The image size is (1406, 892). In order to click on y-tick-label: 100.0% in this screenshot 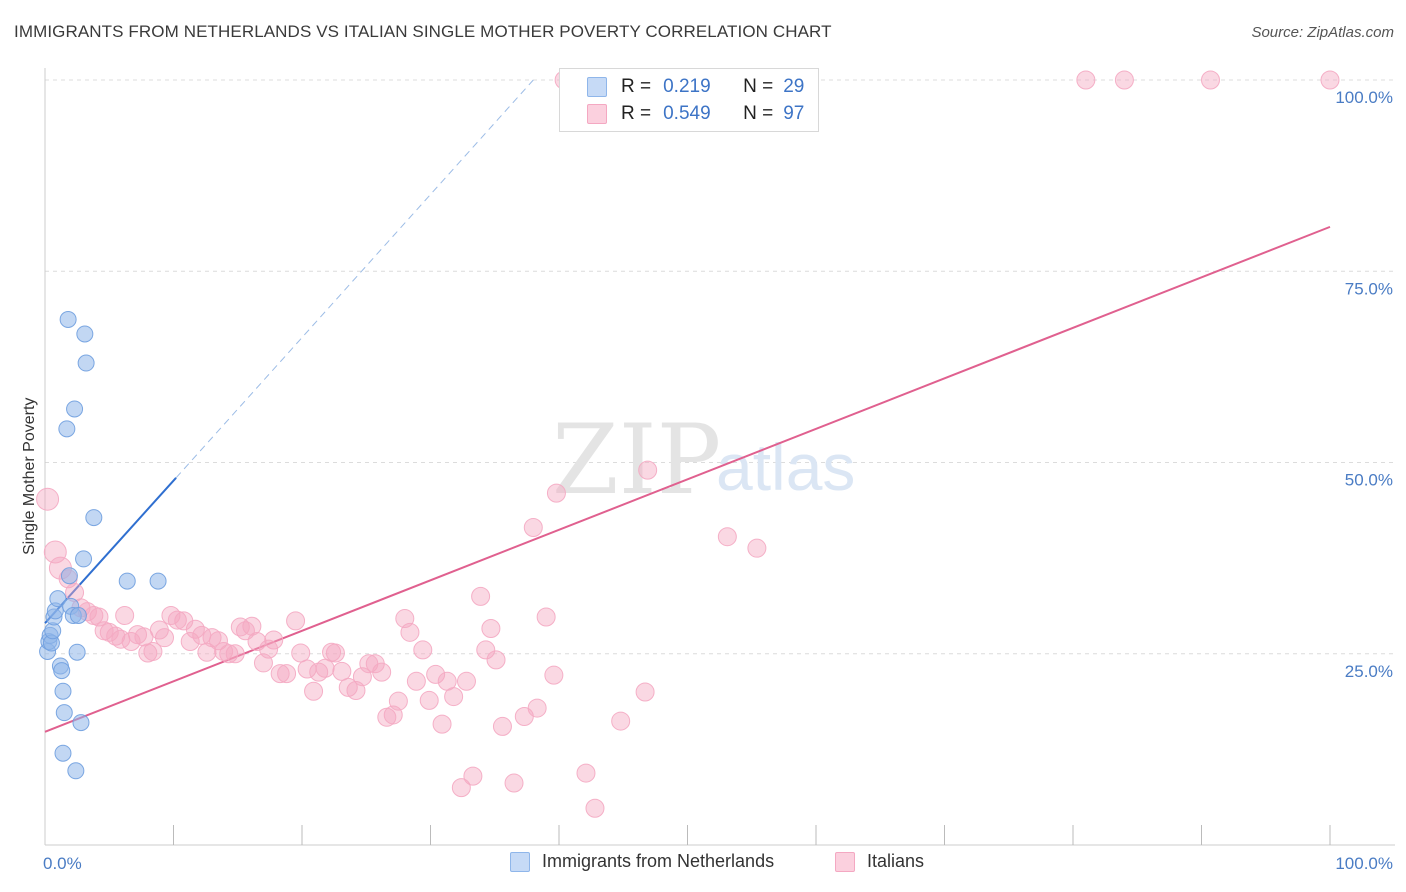, I will do `click(1364, 97)`.